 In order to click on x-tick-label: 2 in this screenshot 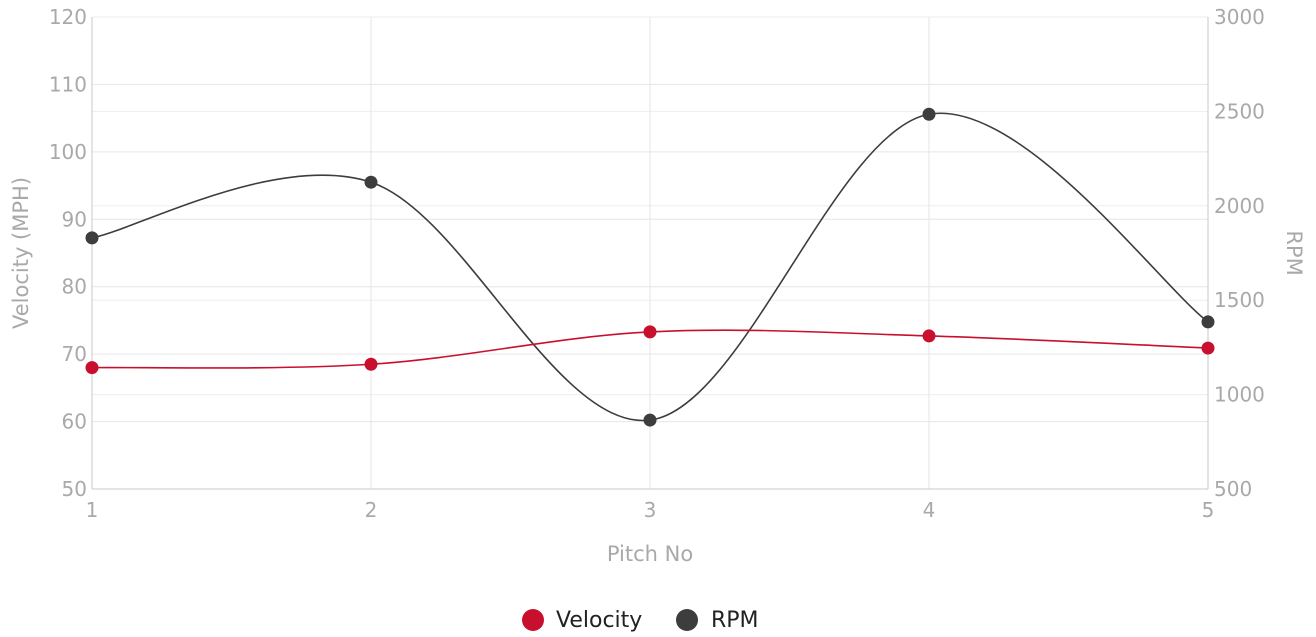, I will do `click(371, 510)`.